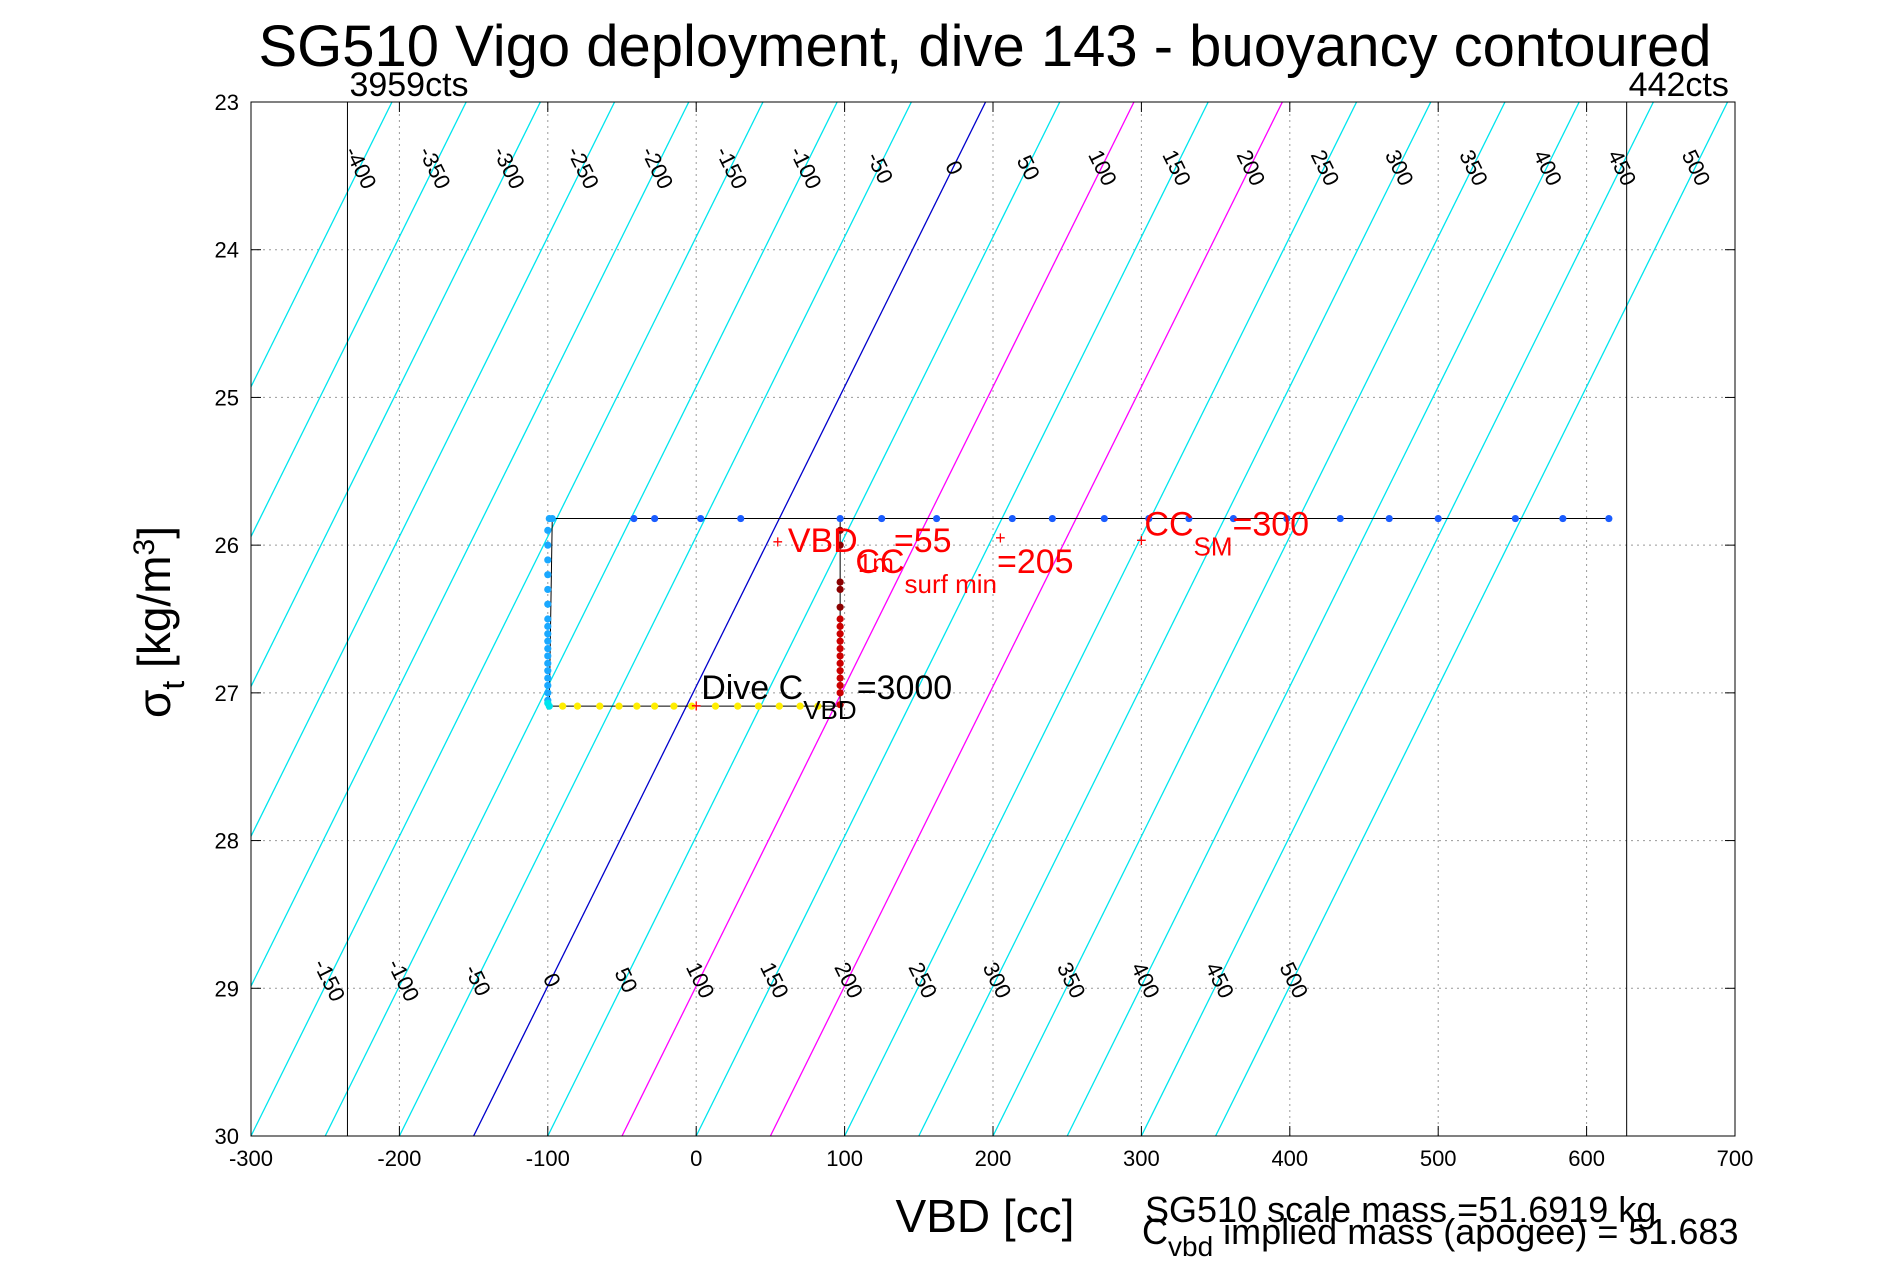 The image size is (1891, 1262). I want to click on contour-label: 0, so click(954, 168).